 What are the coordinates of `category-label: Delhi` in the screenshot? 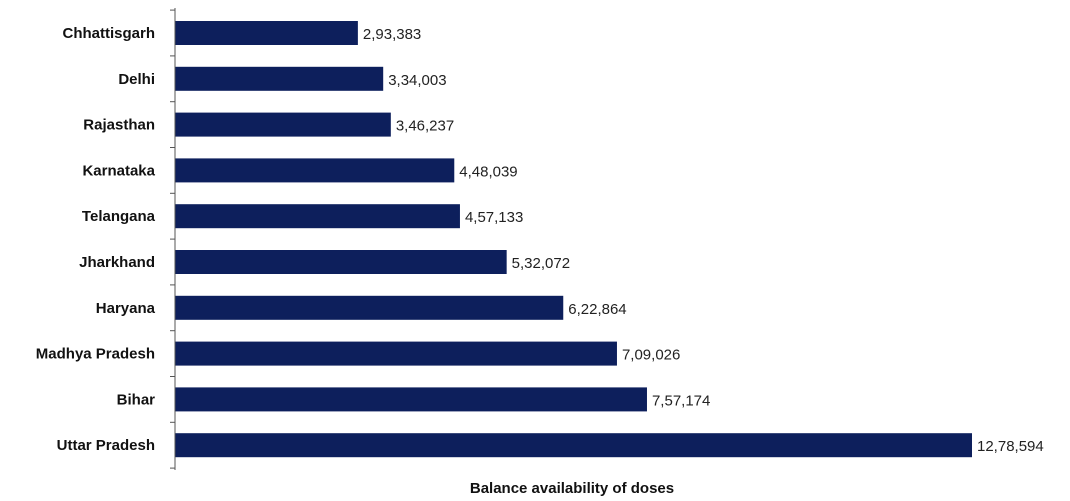 It's located at (136, 79).